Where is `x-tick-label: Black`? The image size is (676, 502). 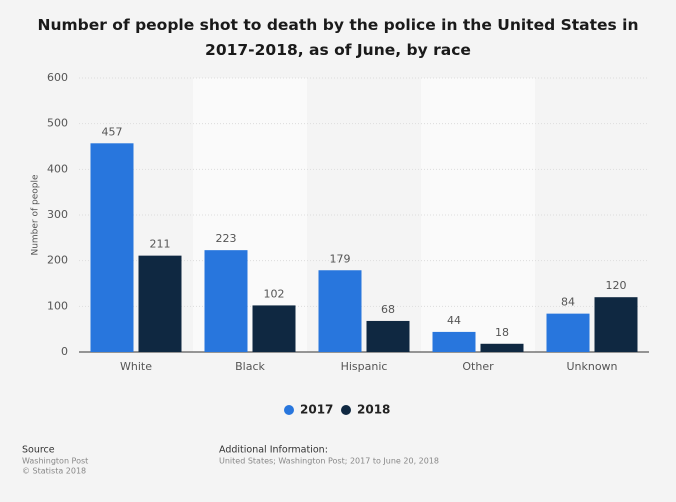 x-tick-label: Black is located at coordinates (250, 366).